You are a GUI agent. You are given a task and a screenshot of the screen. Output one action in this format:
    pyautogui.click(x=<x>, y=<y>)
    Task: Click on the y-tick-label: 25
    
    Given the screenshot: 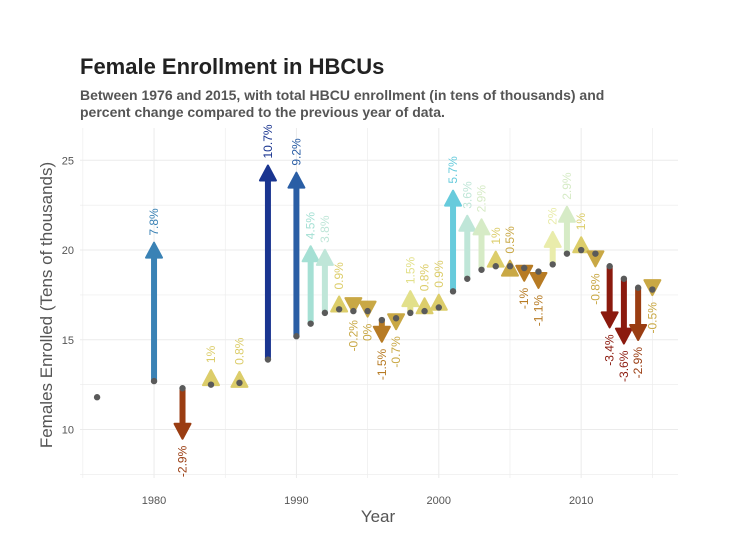 What is the action you would take?
    pyautogui.click(x=68, y=161)
    